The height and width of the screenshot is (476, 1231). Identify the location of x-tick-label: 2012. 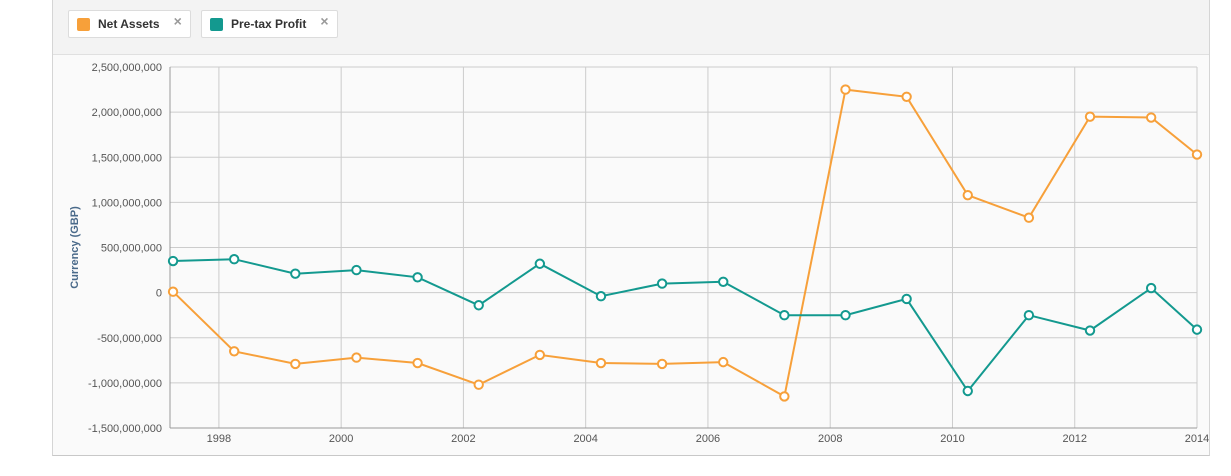
(1074, 439).